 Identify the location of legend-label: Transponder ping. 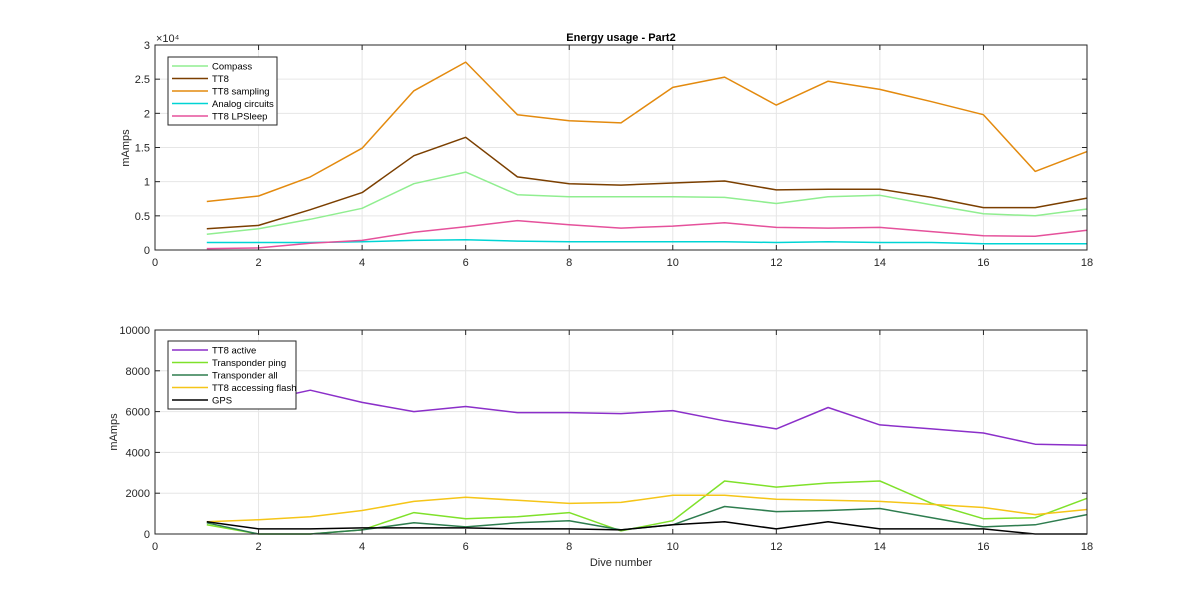
(249, 363).